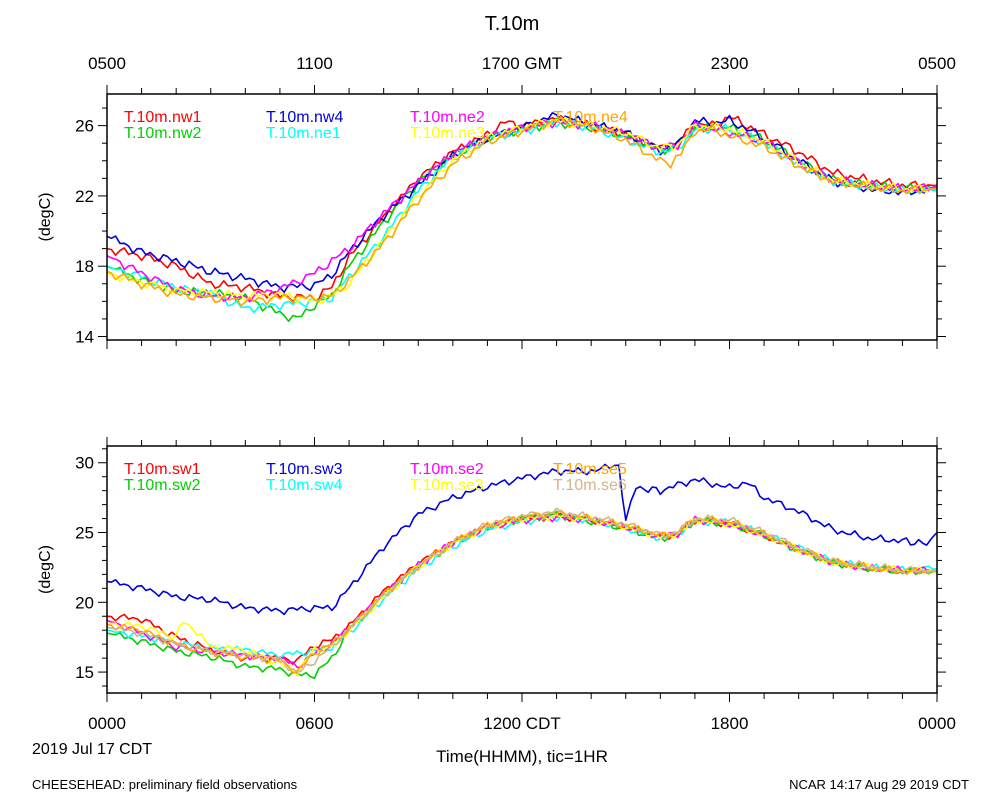 The width and height of the screenshot is (1000, 805). Describe the element at coordinates (162, 469) in the screenshot. I see `legend-entry-T-10m-sw1: T.10m.sw1` at that location.